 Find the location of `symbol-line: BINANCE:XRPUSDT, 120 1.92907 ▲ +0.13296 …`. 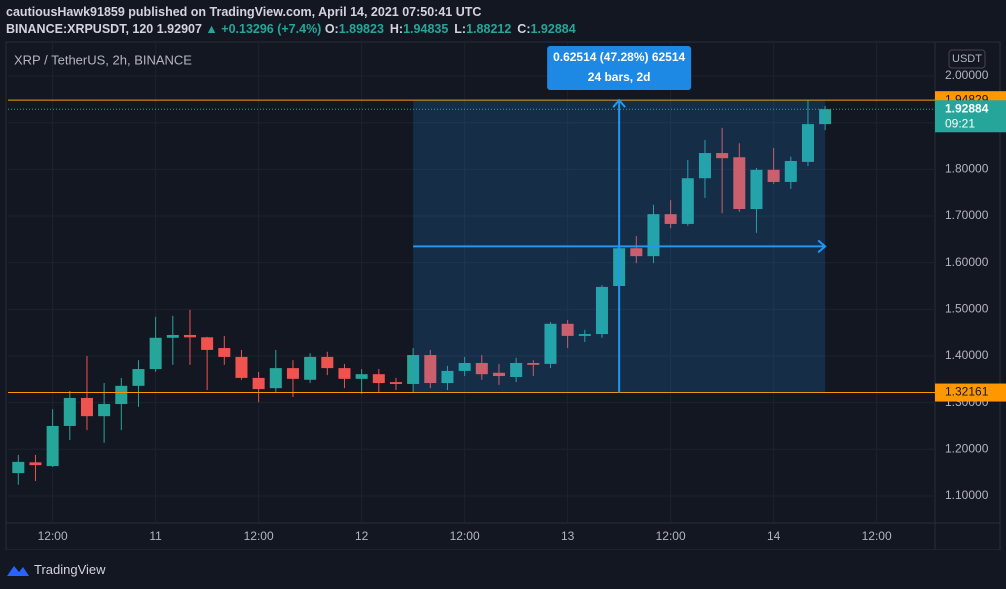

symbol-line: BINANCE:XRPUSDT, 120 1.92907 ▲ +0.13296 … is located at coordinates (294, 29).